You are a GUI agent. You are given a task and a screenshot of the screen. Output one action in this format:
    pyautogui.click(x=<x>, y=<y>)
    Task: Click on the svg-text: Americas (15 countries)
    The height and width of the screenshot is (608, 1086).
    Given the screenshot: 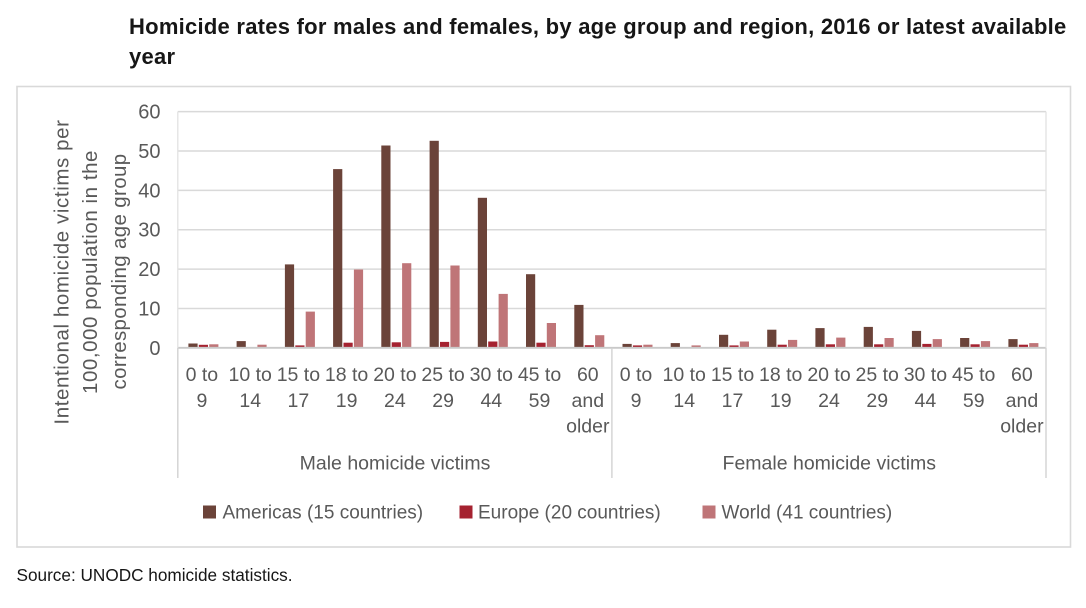 What is the action you would take?
    pyautogui.click(x=323, y=513)
    